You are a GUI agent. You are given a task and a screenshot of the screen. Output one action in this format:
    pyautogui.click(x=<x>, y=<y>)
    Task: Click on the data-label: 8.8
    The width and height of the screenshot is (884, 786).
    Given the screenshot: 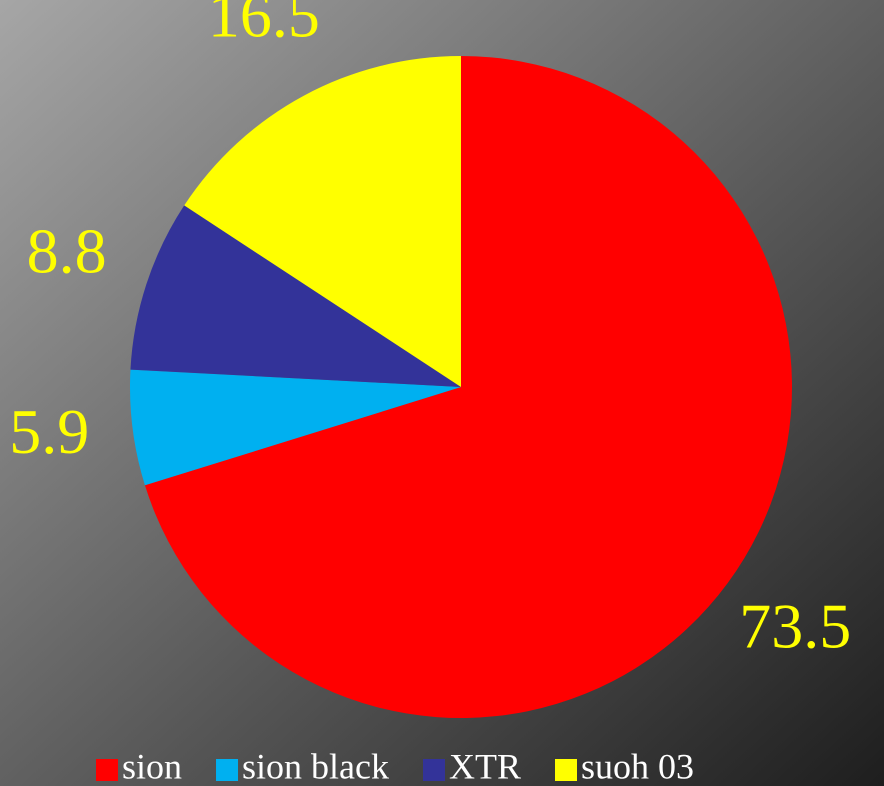 What is the action you would take?
    pyautogui.click(x=67, y=250)
    